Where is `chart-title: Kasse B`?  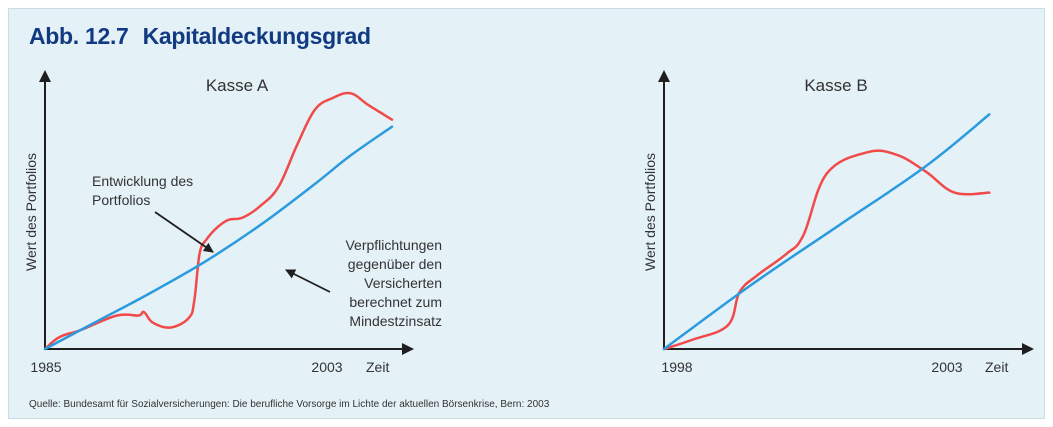 chart-title: Kasse B is located at coordinates (835, 85).